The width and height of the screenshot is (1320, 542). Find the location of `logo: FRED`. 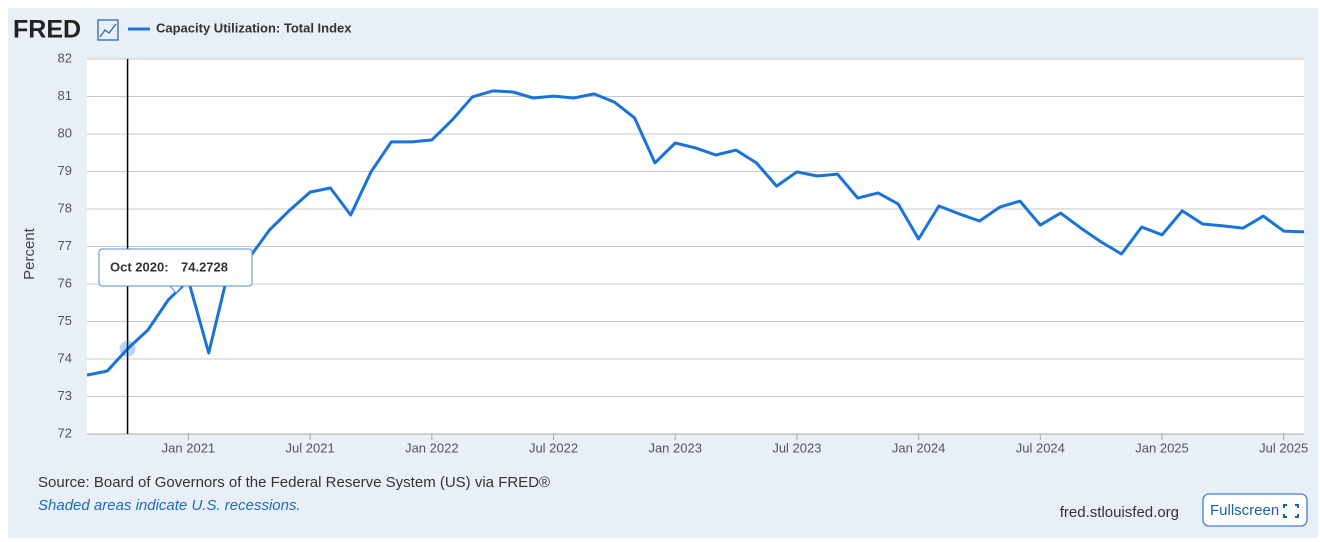

logo: FRED is located at coordinates (47, 30).